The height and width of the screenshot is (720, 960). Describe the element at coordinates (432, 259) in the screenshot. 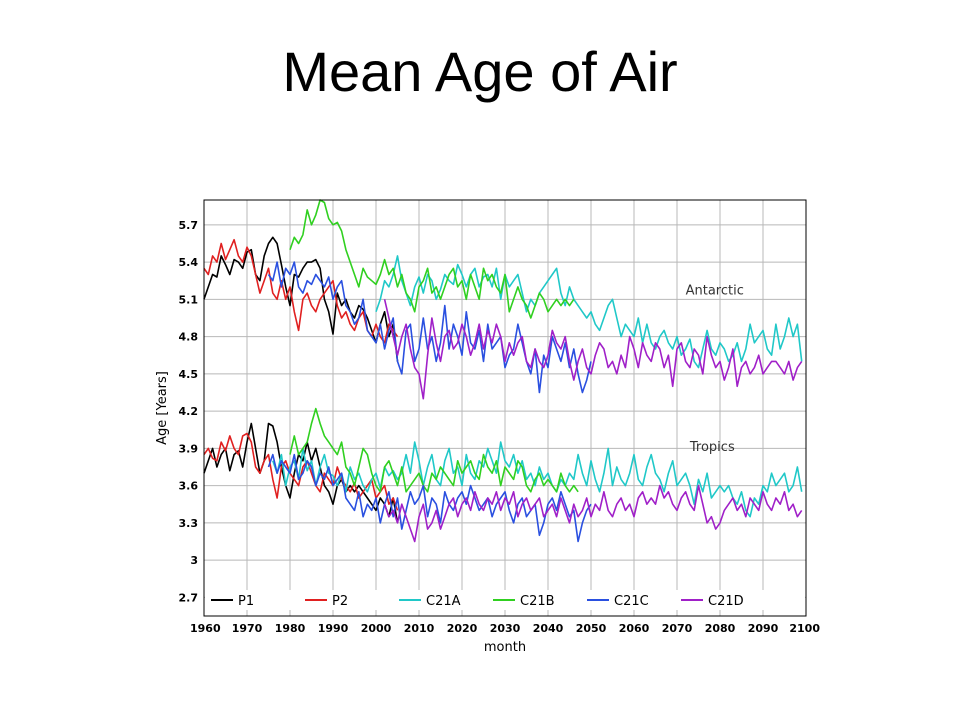

I see `series-line-c21b-antarctic` at that location.